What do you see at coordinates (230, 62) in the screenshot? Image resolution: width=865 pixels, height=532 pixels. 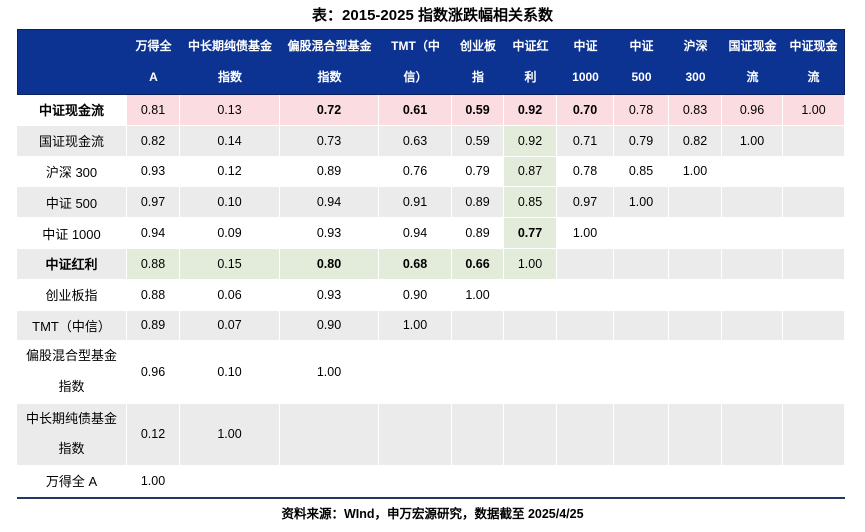 I see `column-header: 中长期纯债基金 指数` at bounding box center [230, 62].